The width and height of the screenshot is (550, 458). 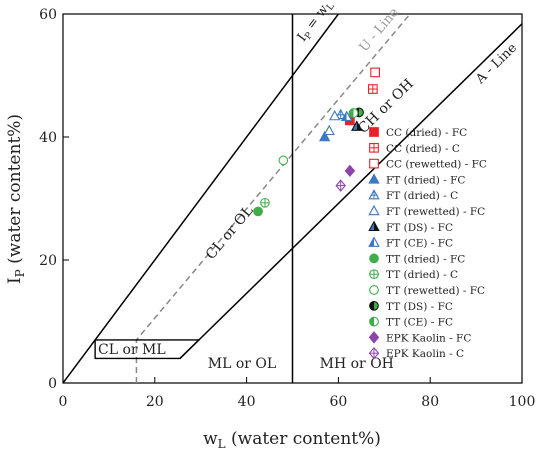 I want to click on region-label-mh-or-oh: MH or OH, so click(x=357, y=364).